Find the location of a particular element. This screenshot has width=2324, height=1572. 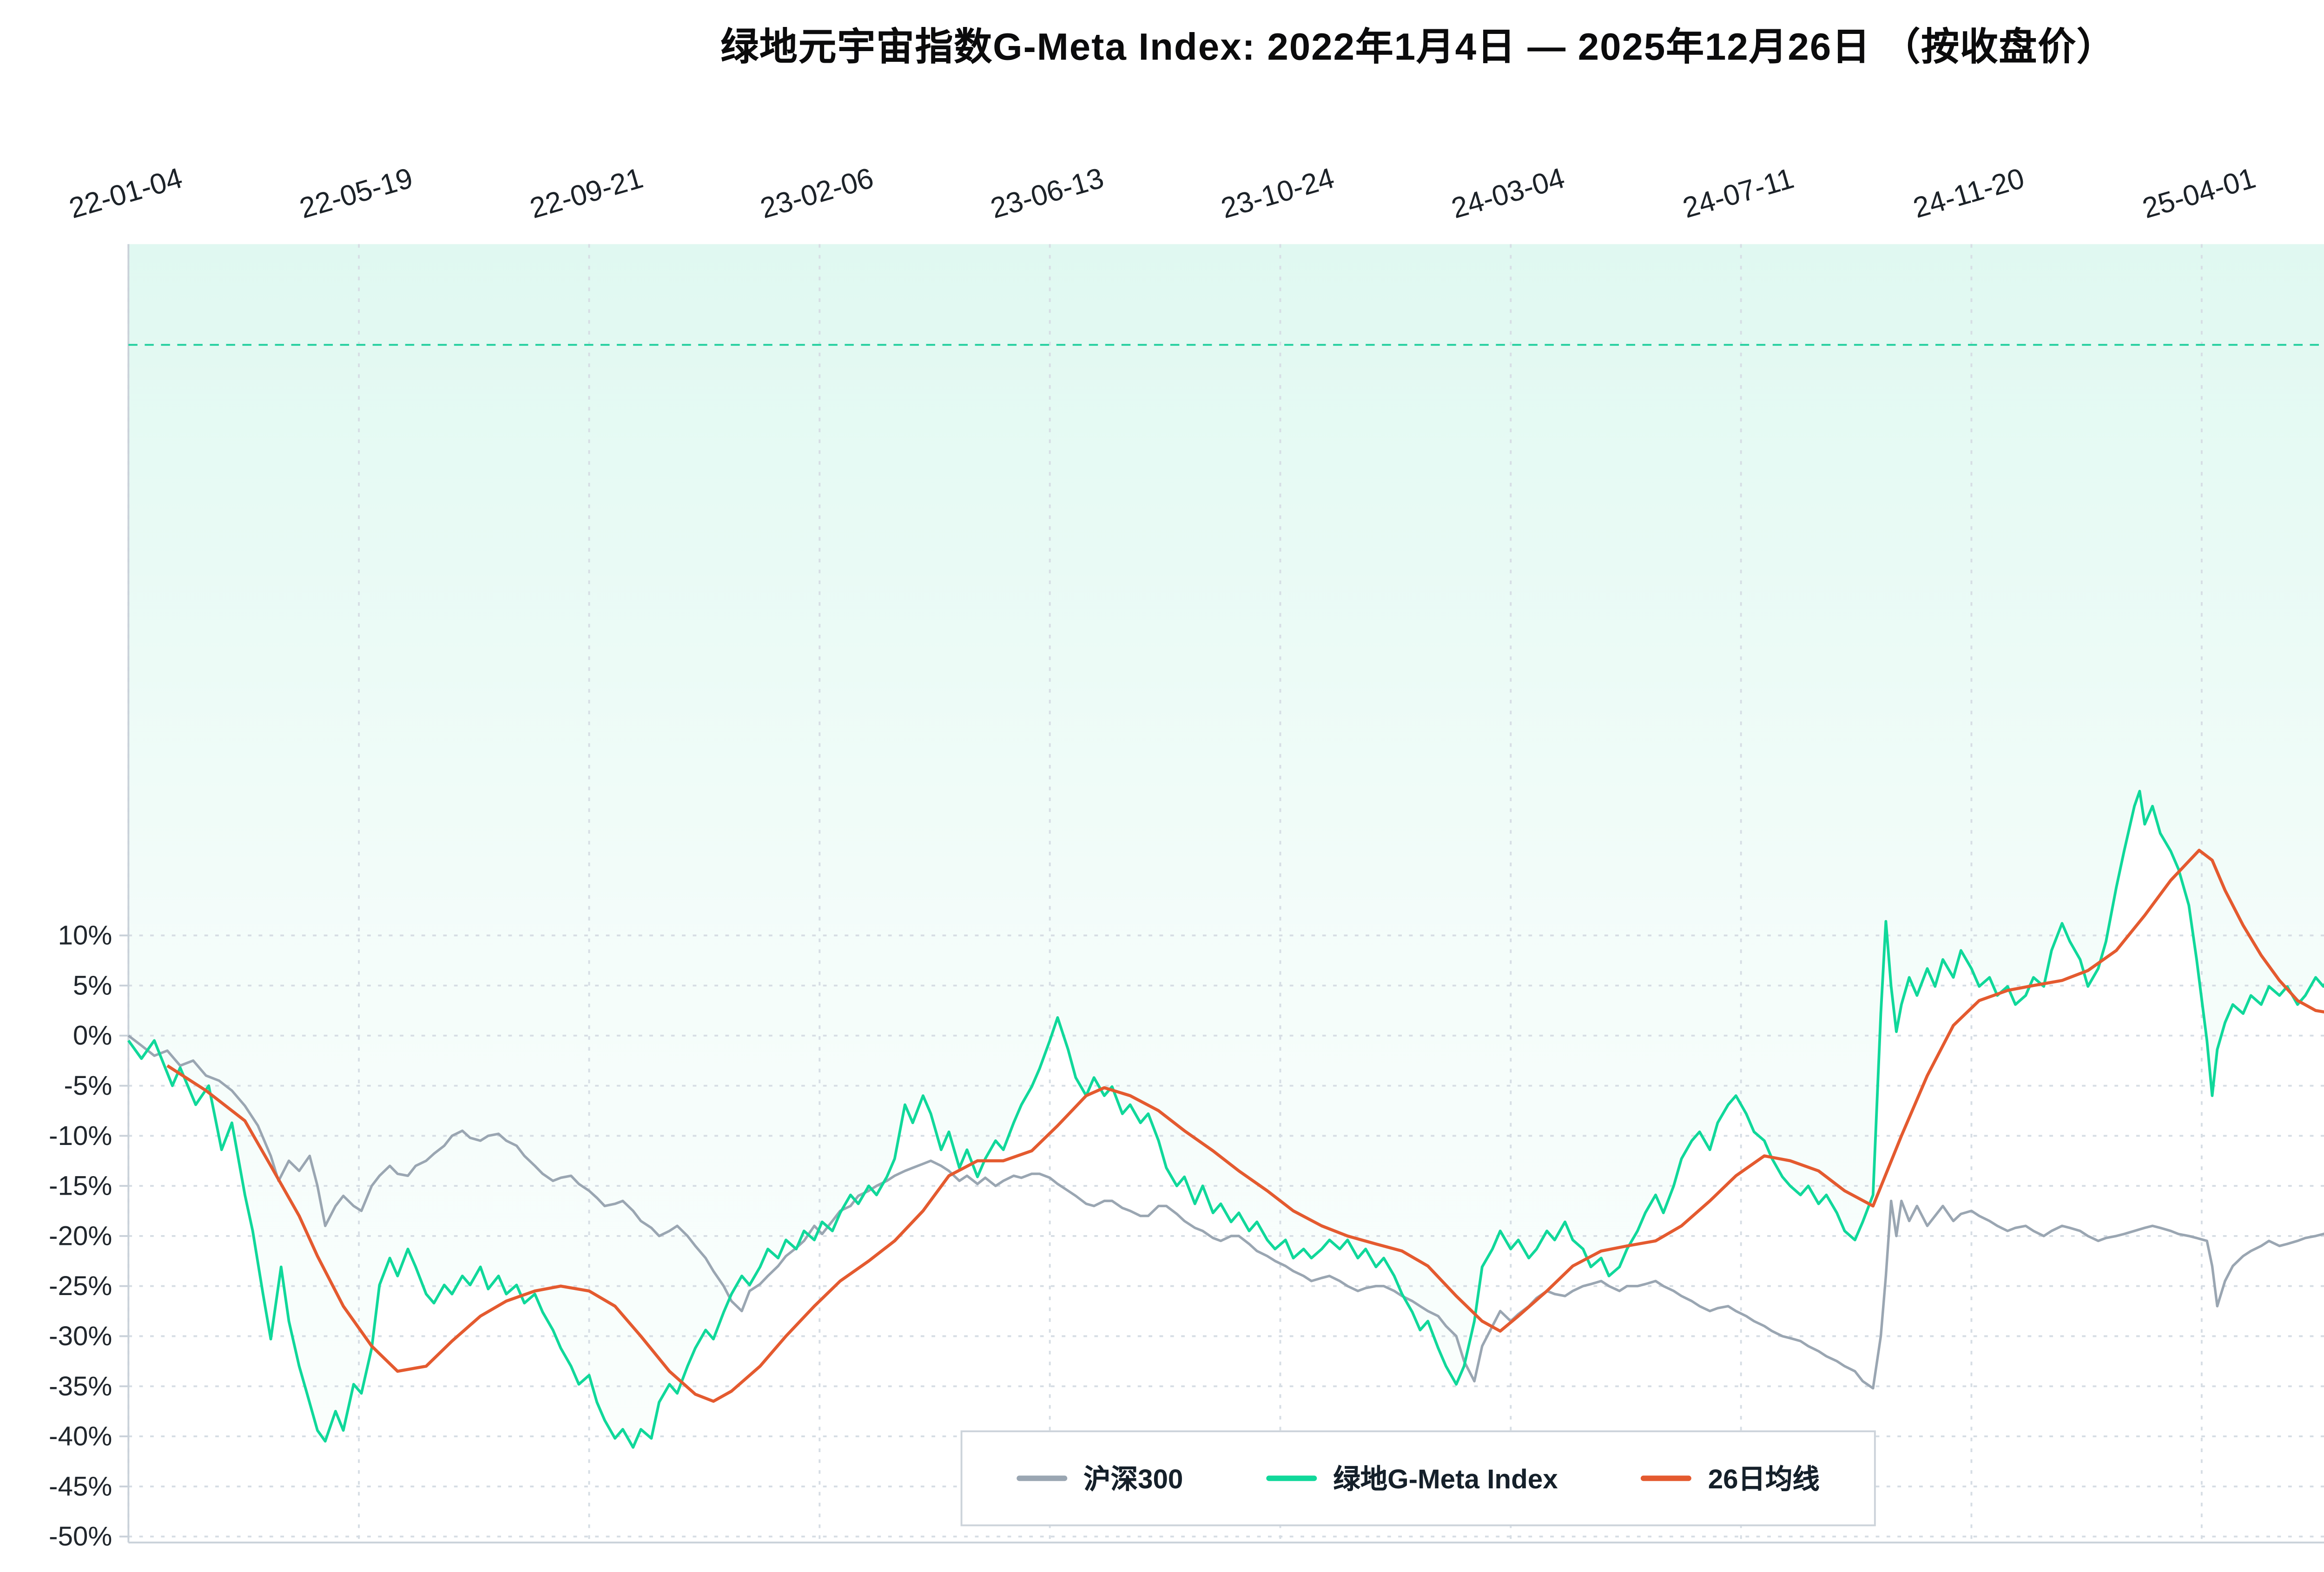

svg-text: -40% is located at coordinates (80, 1436).